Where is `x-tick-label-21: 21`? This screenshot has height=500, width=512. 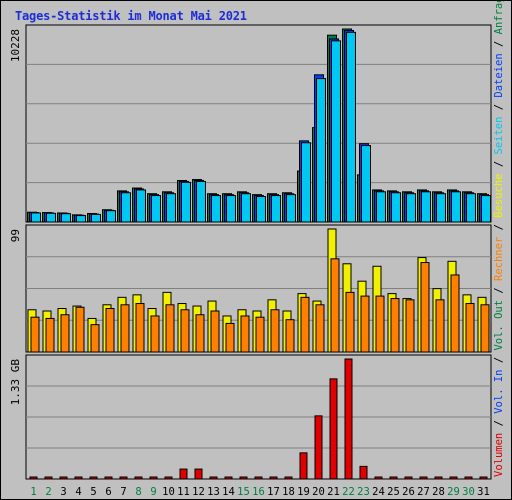
x-tick-label-21: 21 is located at coordinates (333, 492).